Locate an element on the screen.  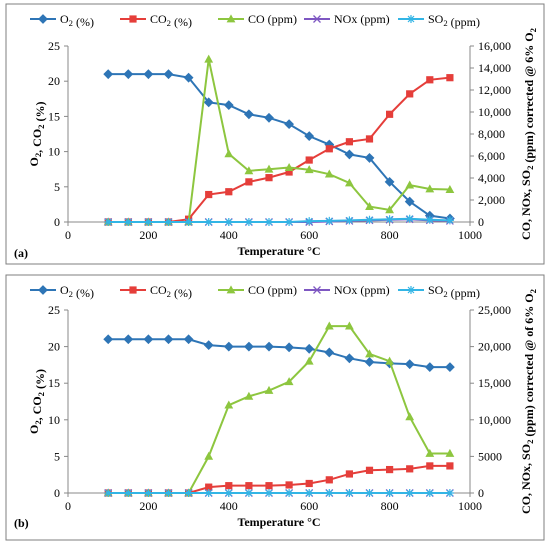
x-axis-label: Temperature °C is located at coordinates (278, 522).